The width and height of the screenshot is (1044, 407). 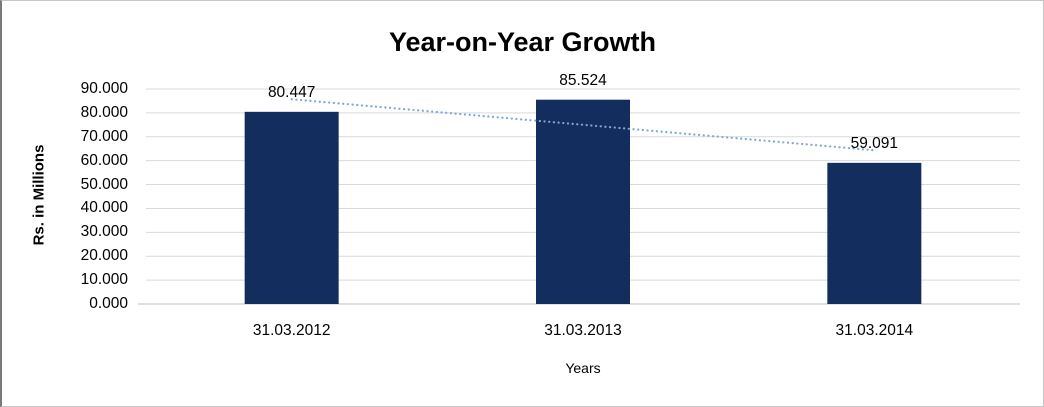 I want to click on trendline, so click(x=583, y=125).